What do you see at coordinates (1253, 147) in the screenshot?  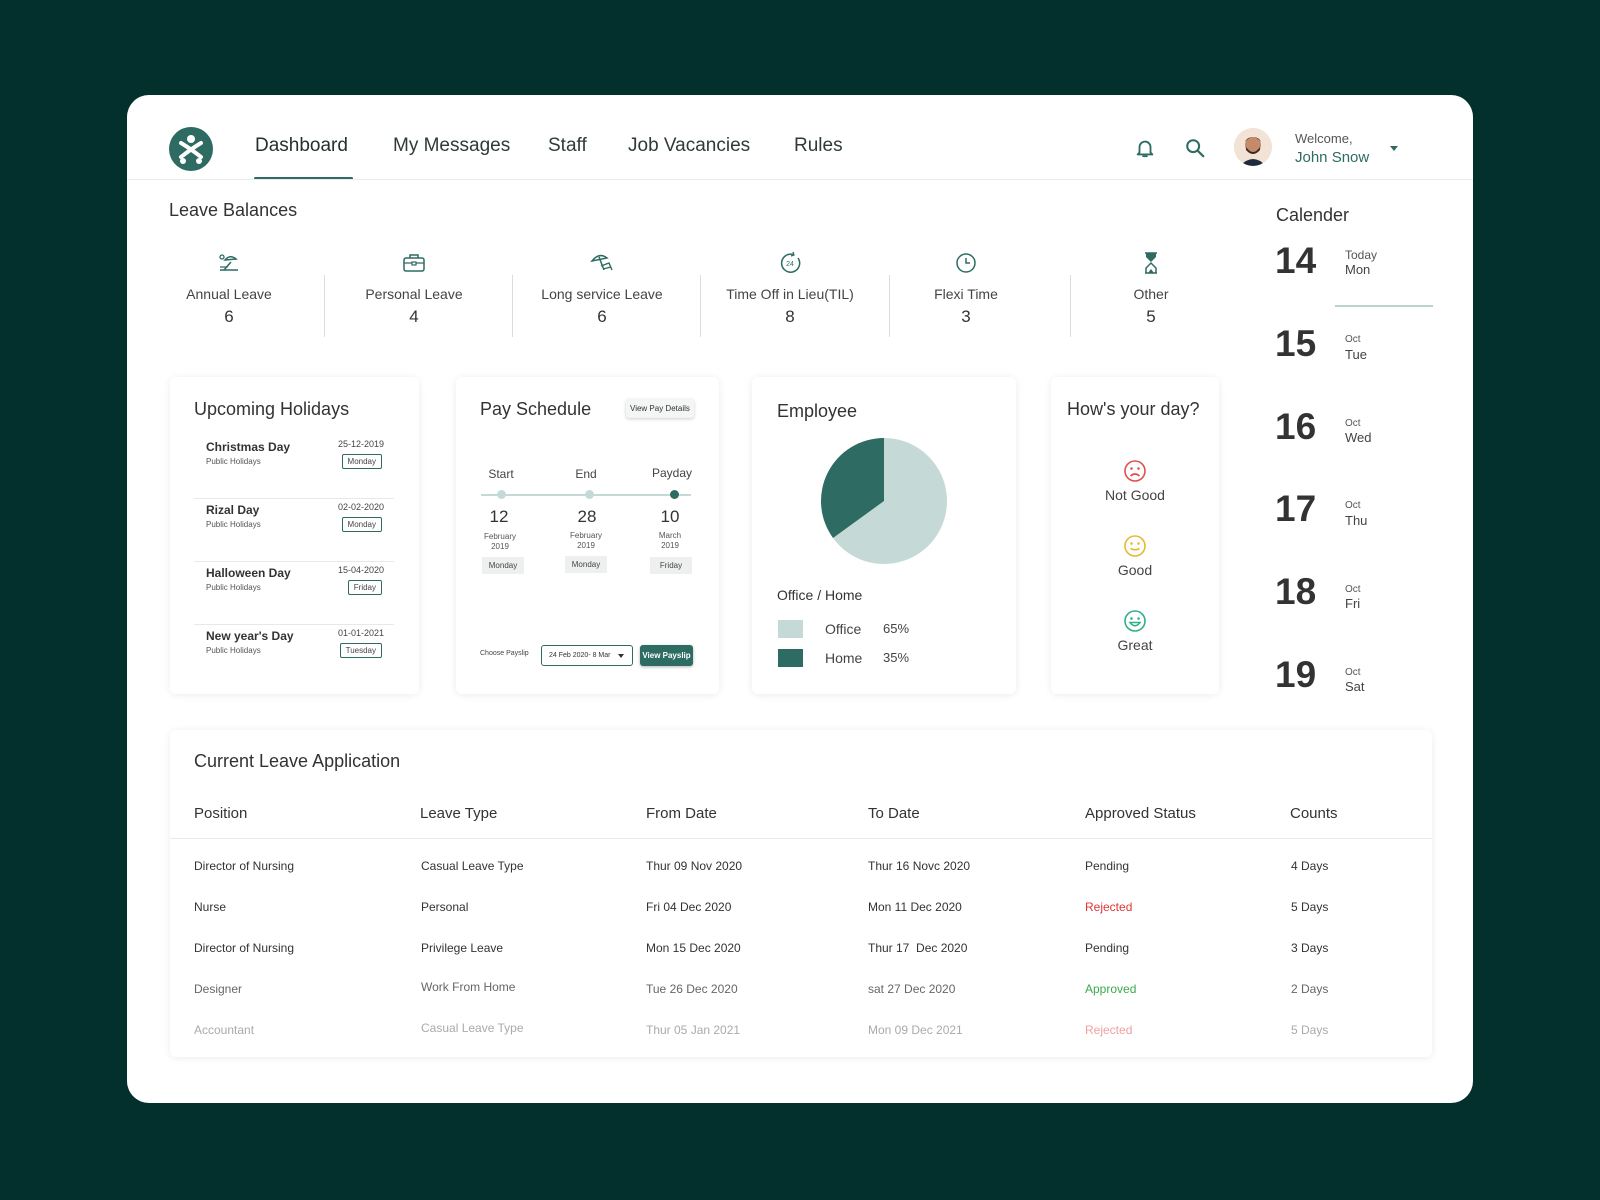 I see `avatar` at bounding box center [1253, 147].